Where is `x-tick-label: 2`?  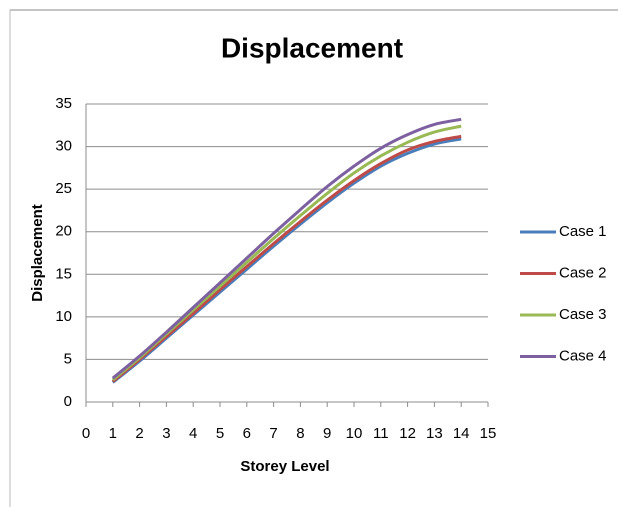
x-tick-label: 2 is located at coordinates (139, 433).